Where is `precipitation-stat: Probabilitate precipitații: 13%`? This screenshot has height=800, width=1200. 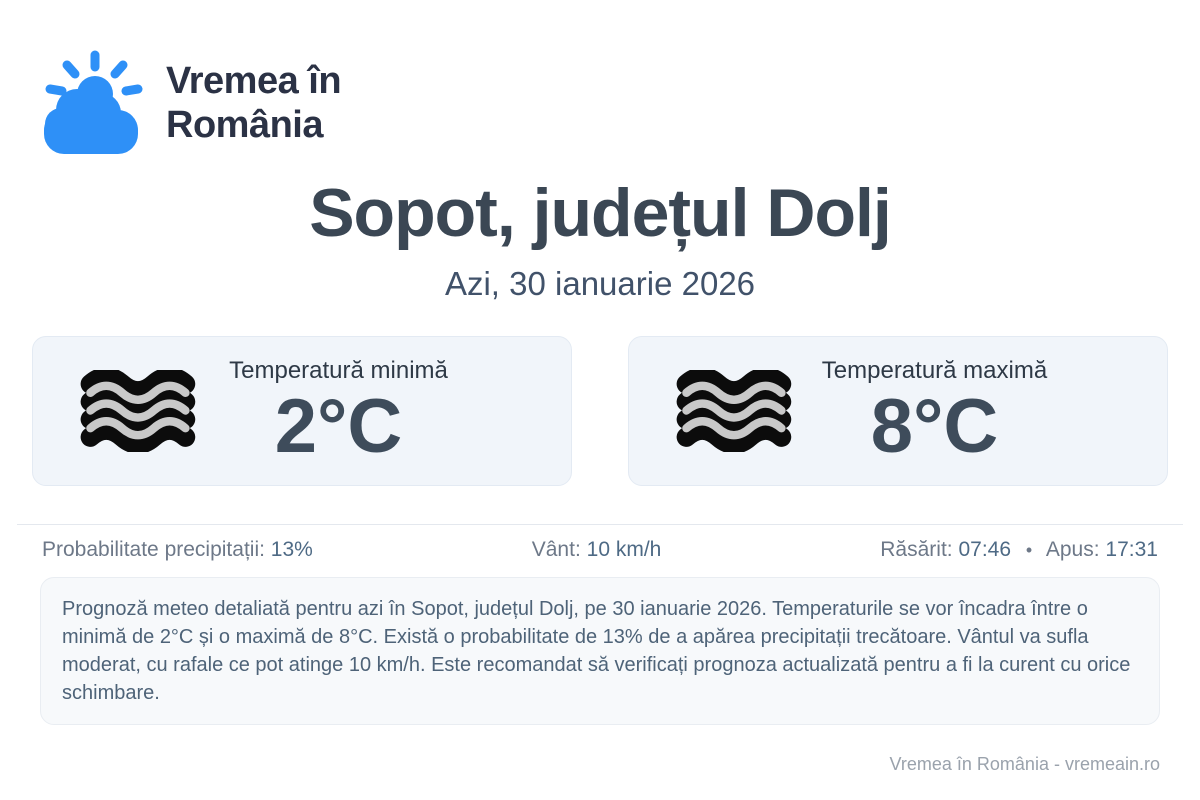
precipitation-stat: Probabilitate precipitații: 13% is located at coordinates (177, 550).